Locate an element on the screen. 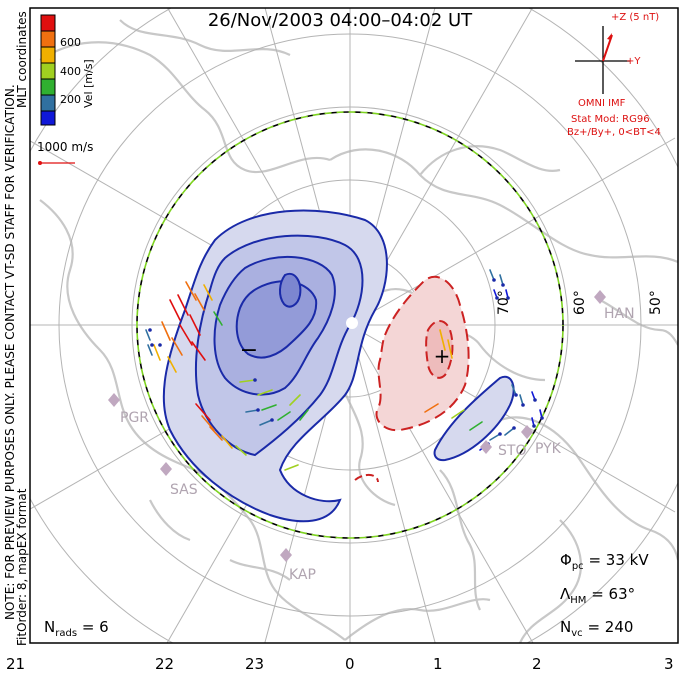 Image resolution: width=680 pixels, height=674 pixels. station-sto: STO is located at coordinates (512, 451).